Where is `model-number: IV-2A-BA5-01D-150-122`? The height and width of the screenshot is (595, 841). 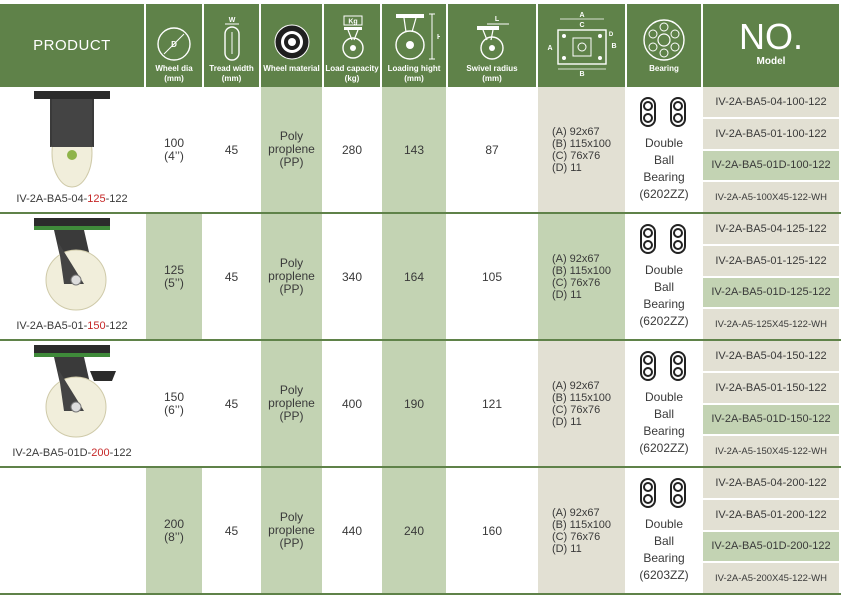 model-number: IV-2A-BA5-01D-150-122 is located at coordinates (771, 420).